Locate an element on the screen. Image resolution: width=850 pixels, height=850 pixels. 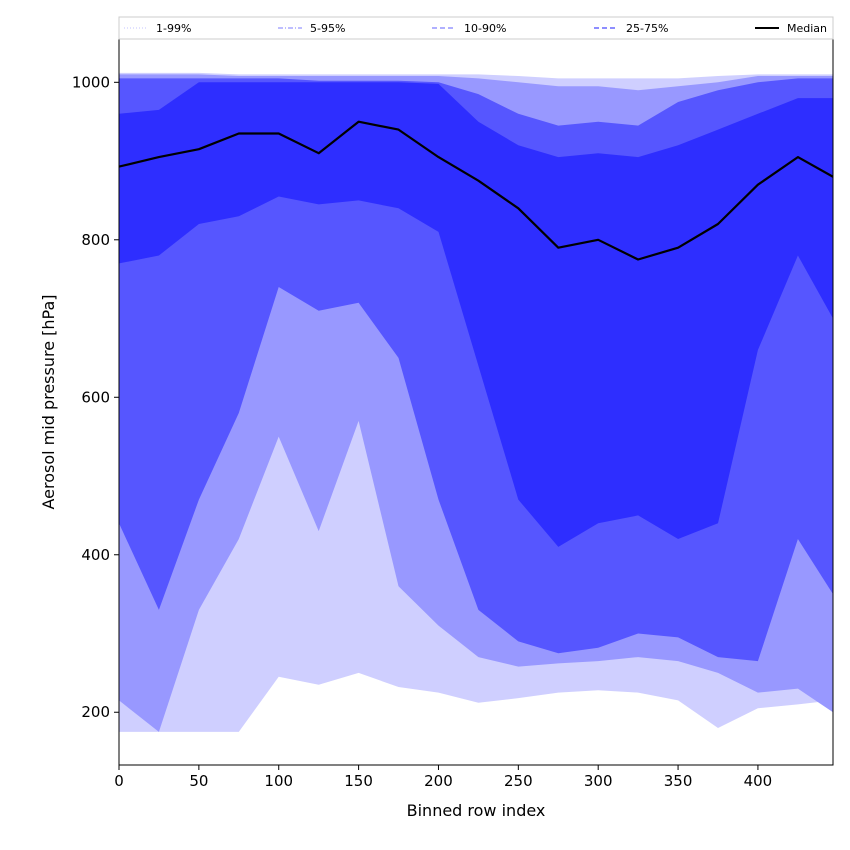
legend: 1-99% 5-95% 10-90% 25-75% Median is located at coordinates (476, 28).